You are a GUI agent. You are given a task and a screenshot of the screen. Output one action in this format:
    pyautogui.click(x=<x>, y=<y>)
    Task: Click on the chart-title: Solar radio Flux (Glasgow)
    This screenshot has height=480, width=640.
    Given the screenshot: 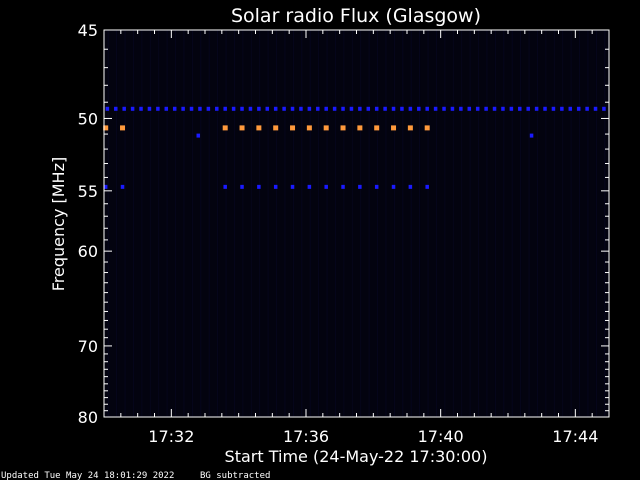 What is the action you would take?
    pyautogui.click(x=356, y=16)
    